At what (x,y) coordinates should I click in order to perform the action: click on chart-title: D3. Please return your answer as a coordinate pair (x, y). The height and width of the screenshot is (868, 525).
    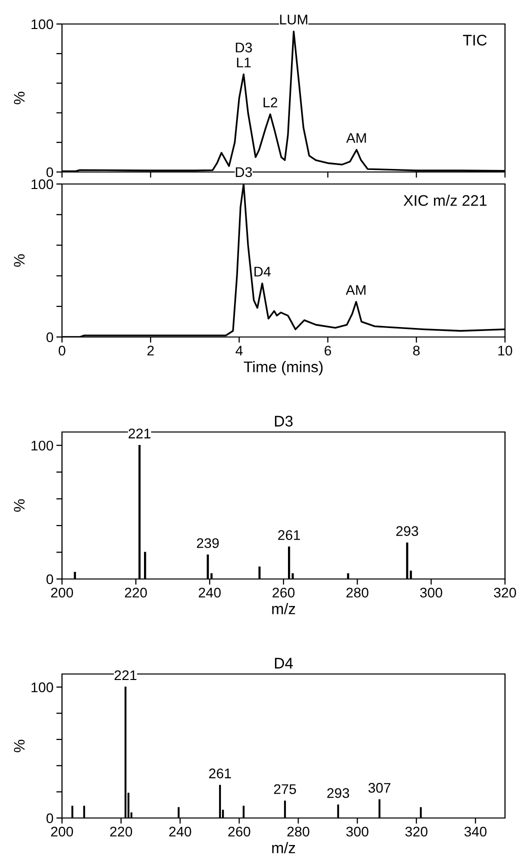
    Looking at the image, I should click on (283, 421).